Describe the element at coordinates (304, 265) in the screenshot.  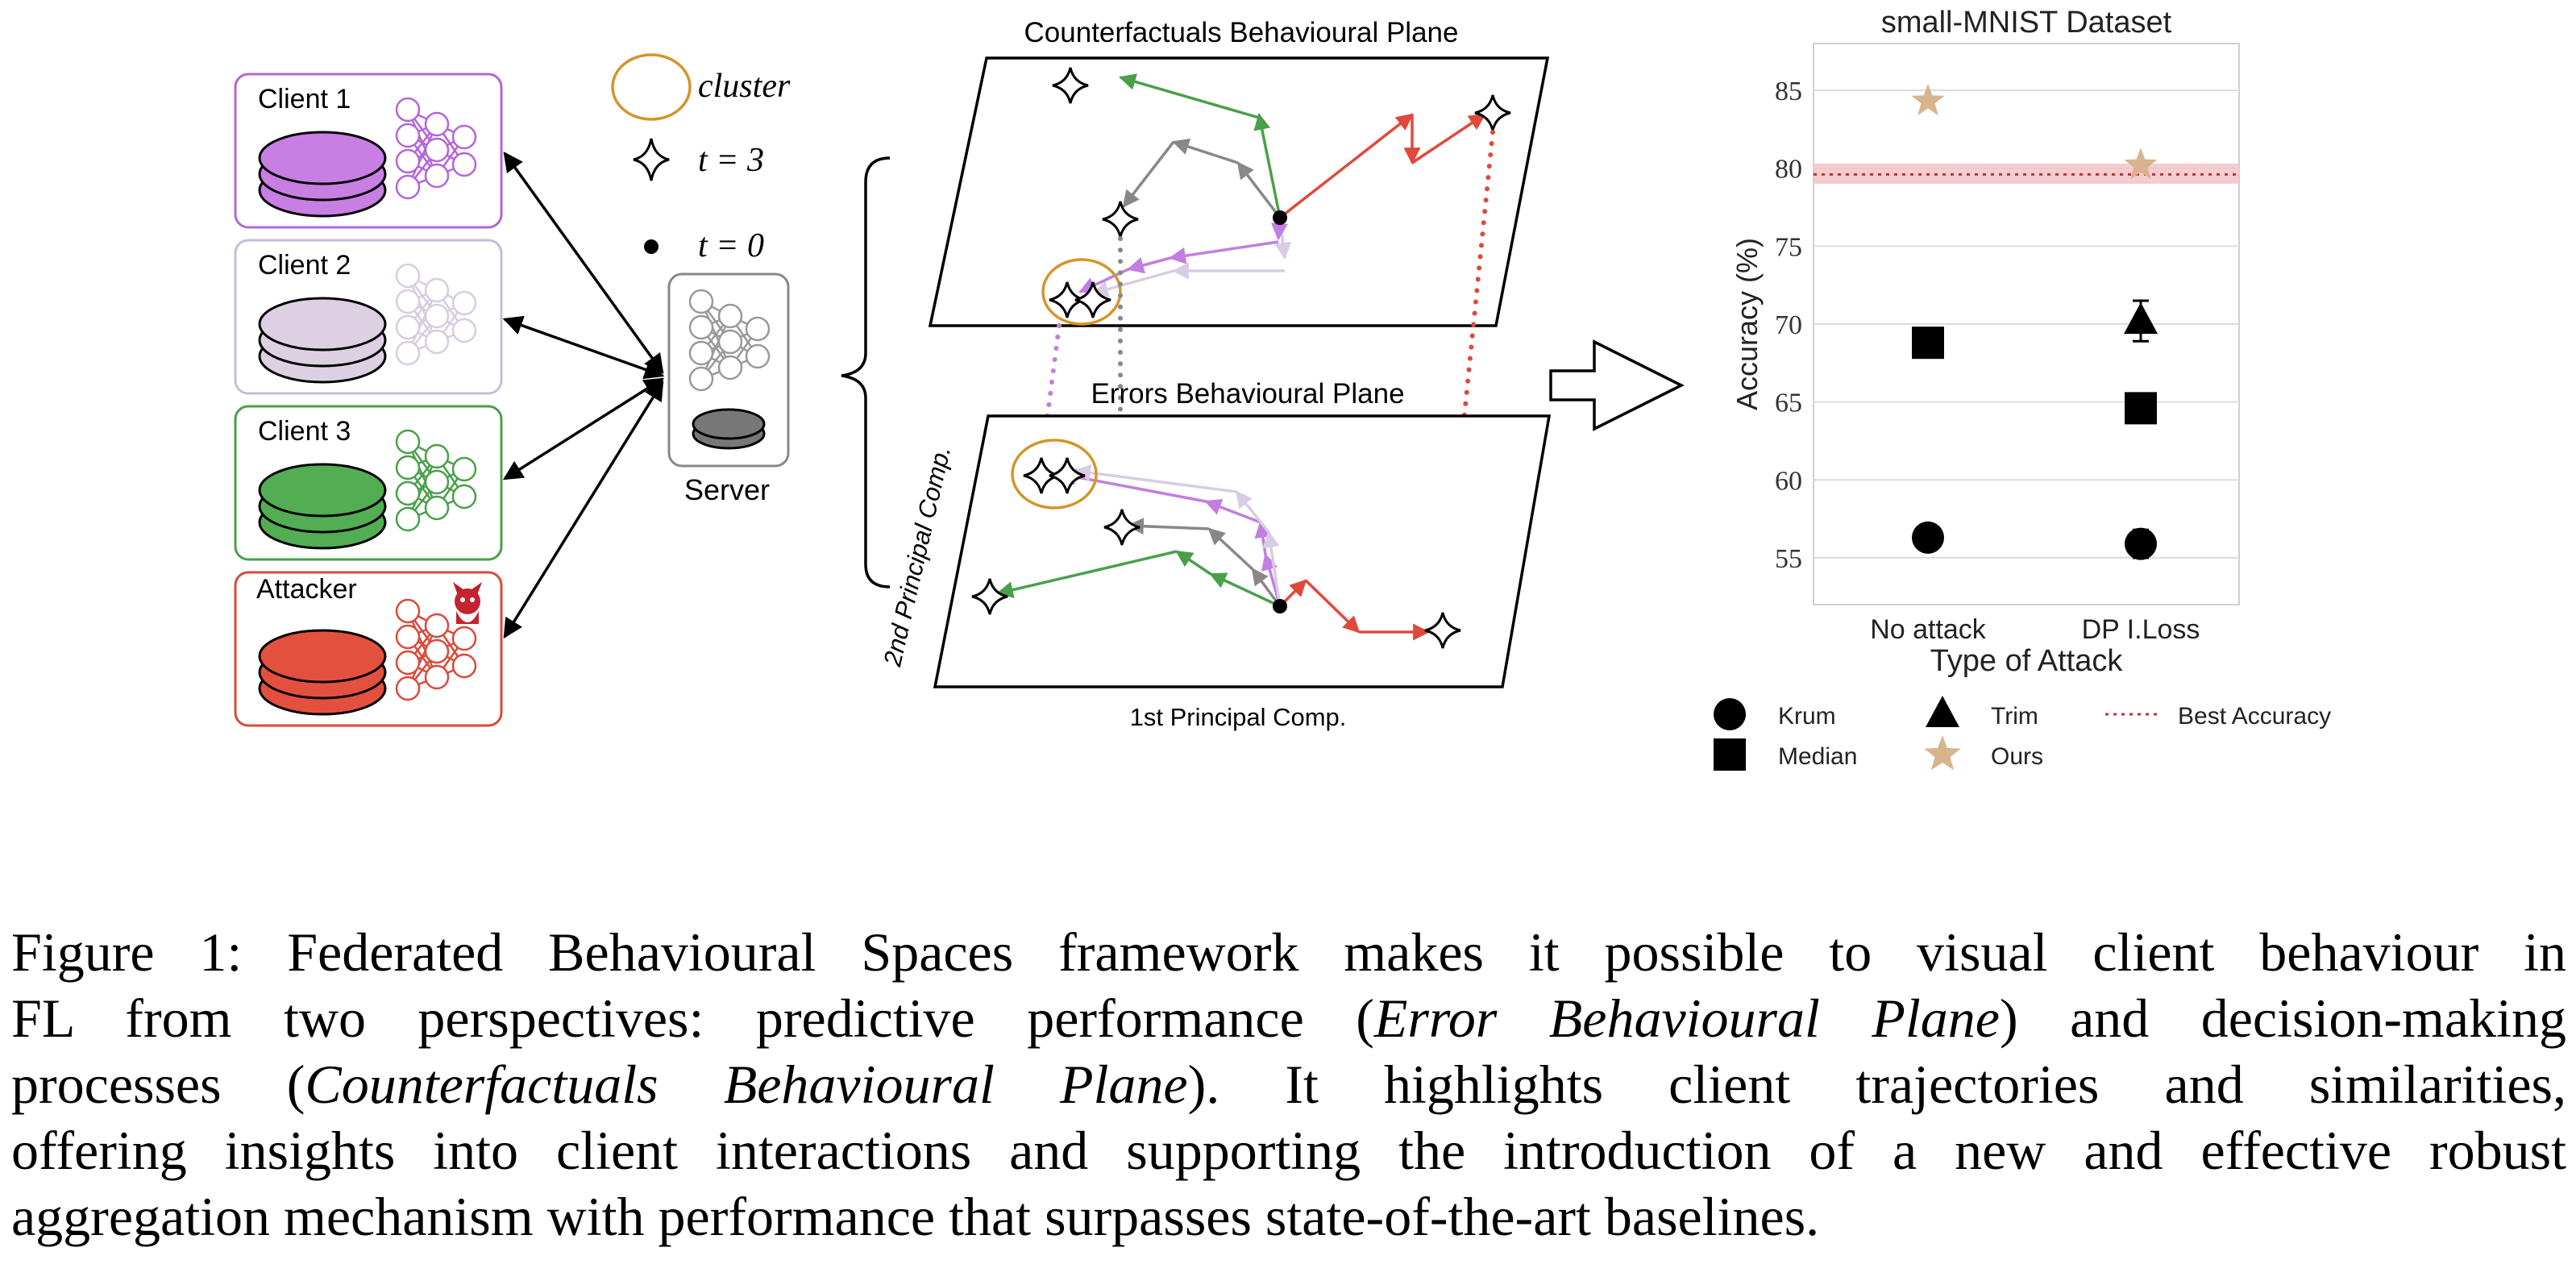
I see `client-2-label: Client 2` at that location.